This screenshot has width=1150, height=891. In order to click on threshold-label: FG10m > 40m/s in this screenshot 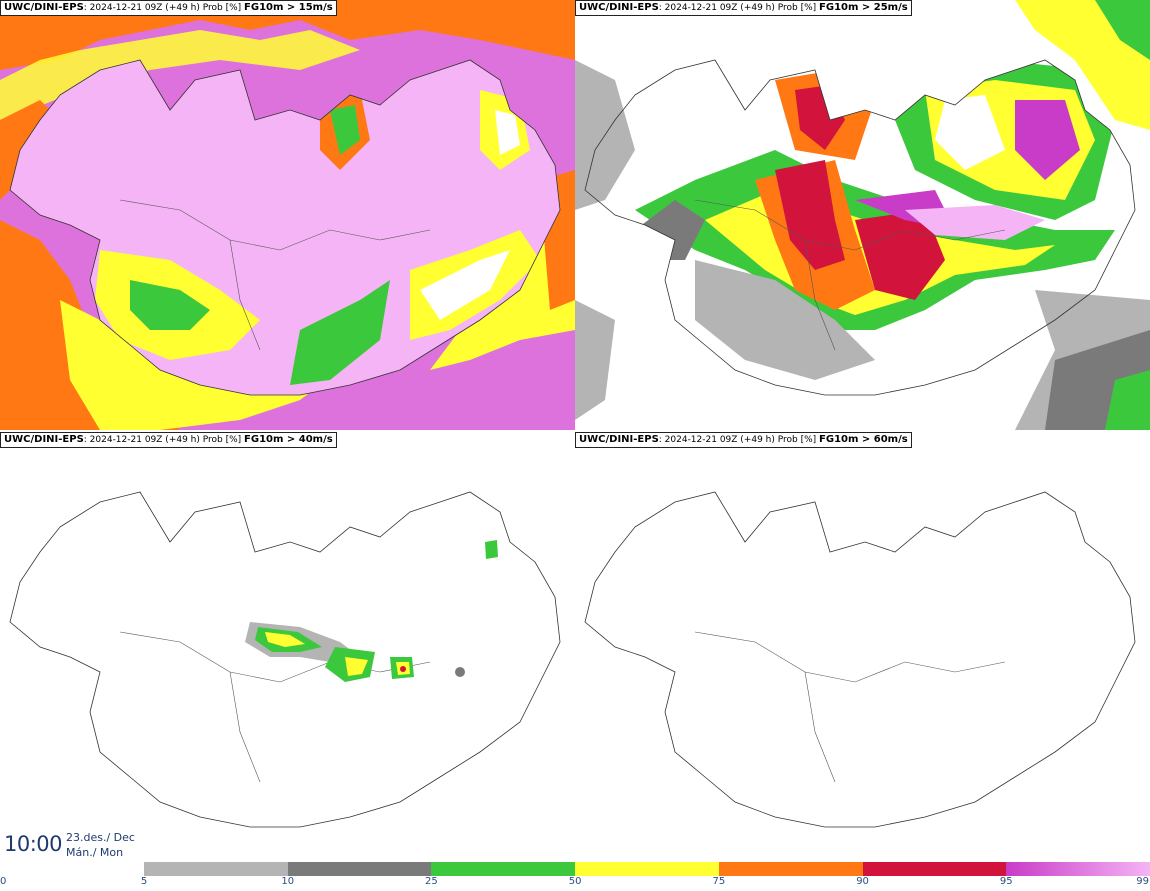, I will do `click(288, 439)`.